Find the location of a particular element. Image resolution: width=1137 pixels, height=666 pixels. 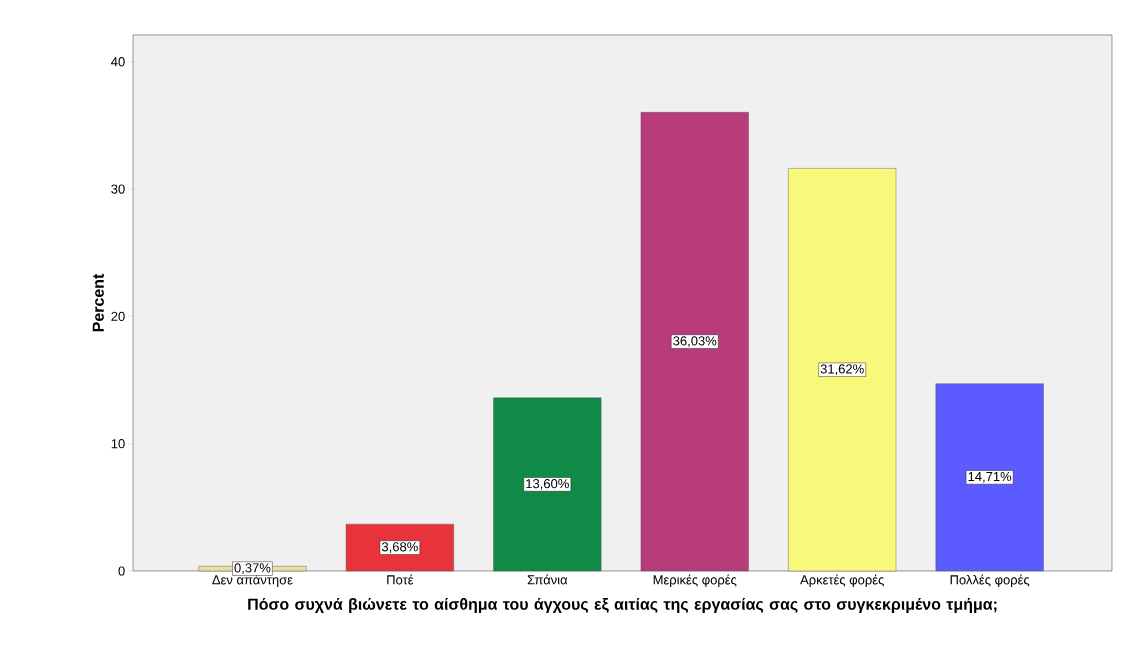

y-axis-title: Percent is located at coordinates (98, 302).